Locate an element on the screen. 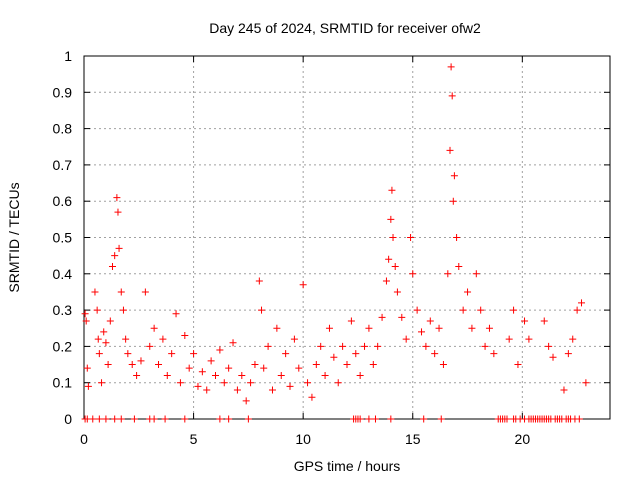 This screenshot has height=480, width=640. y-tick-label: 0.1 is located at coordinates (63, 383).